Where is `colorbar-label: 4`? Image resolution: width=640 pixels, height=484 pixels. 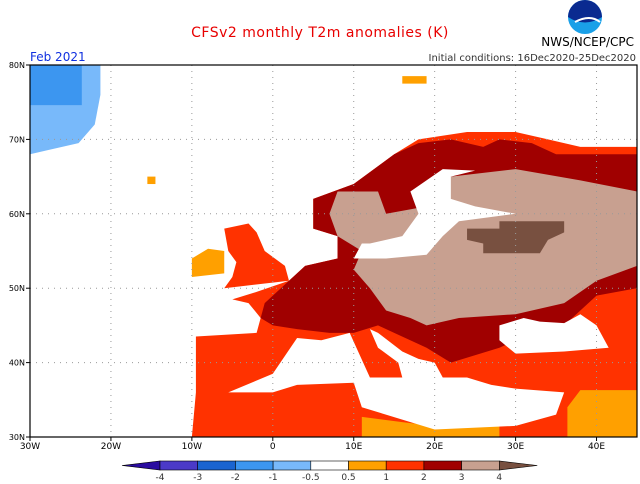 colorbar-label: 4 is located at coordinates (499, 478).